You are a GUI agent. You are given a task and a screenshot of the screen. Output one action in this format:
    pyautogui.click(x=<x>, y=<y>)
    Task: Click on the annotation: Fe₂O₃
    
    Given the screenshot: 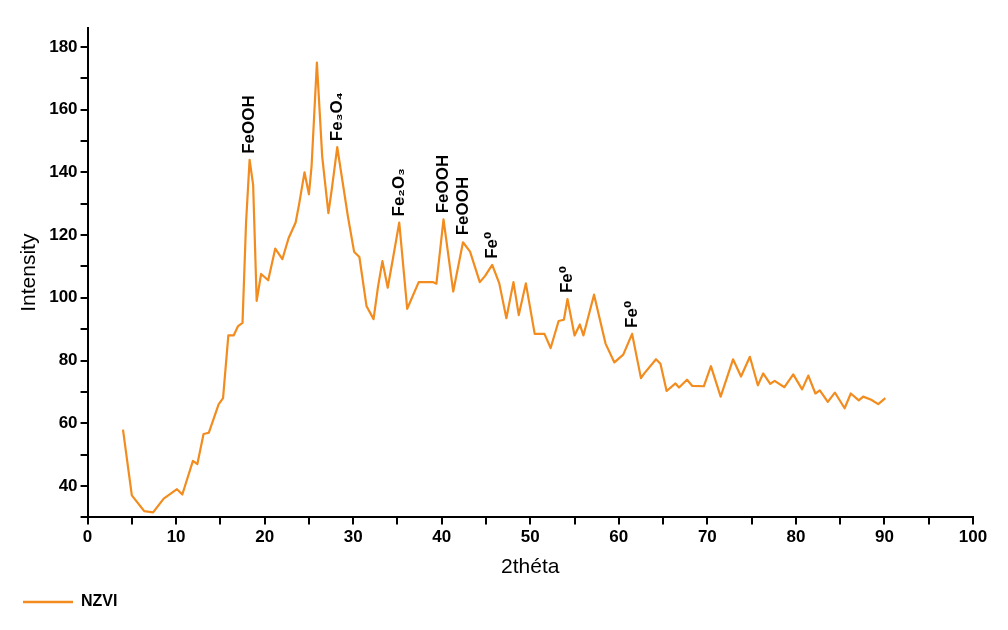 What is the action you would take?
    pyautogui.click(x=398, y=192)
    